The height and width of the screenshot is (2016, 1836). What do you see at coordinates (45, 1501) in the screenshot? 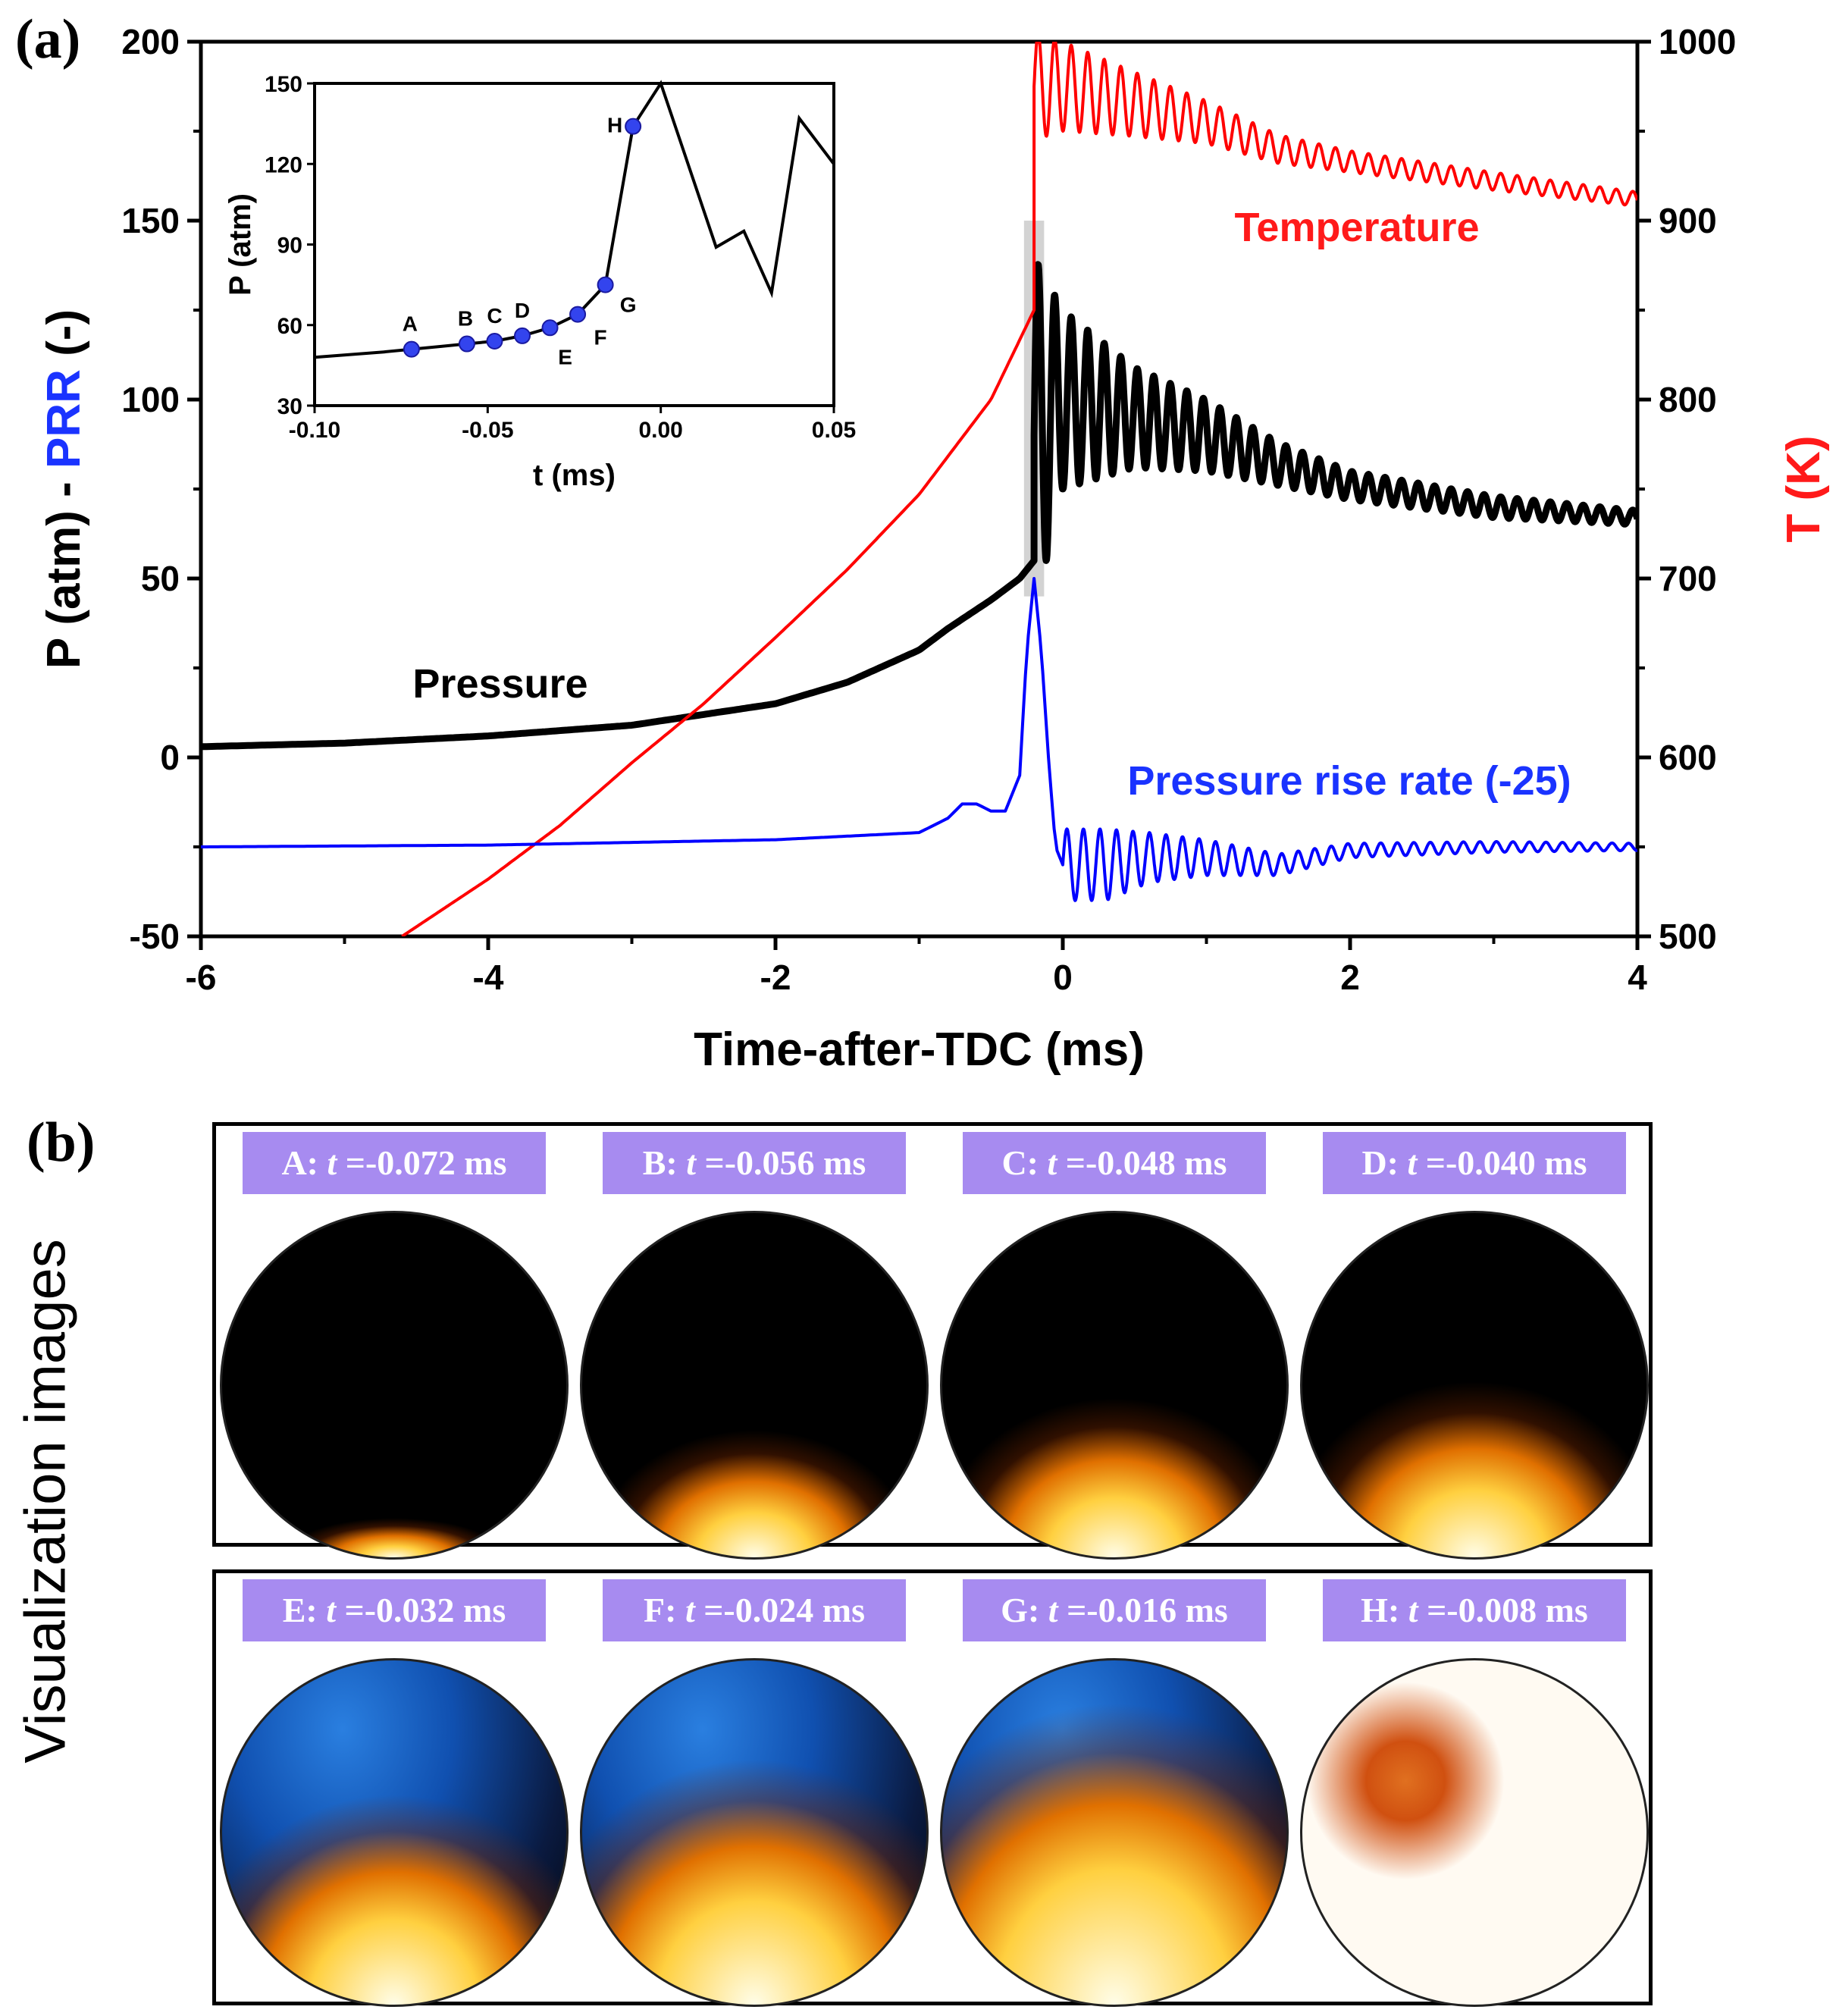
I see `visualization-title: Visualization images` at bounding box center [45, 1501].